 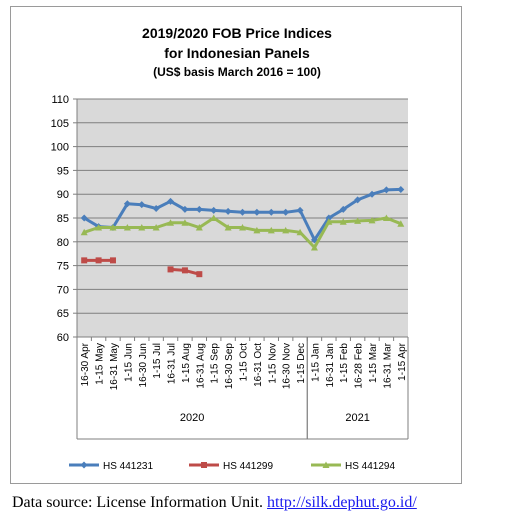 I want to click on x-tick-label: 16-31 Aug, so click(x=200, y=366).